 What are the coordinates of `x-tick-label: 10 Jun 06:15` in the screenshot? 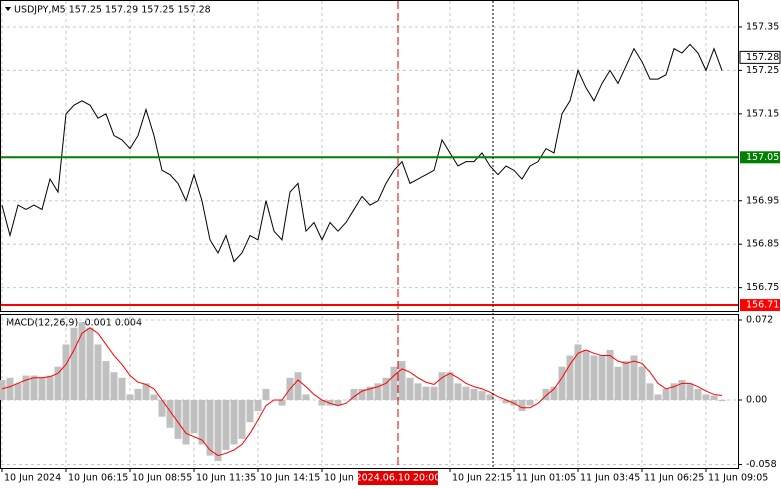 It's located at (98, 478).